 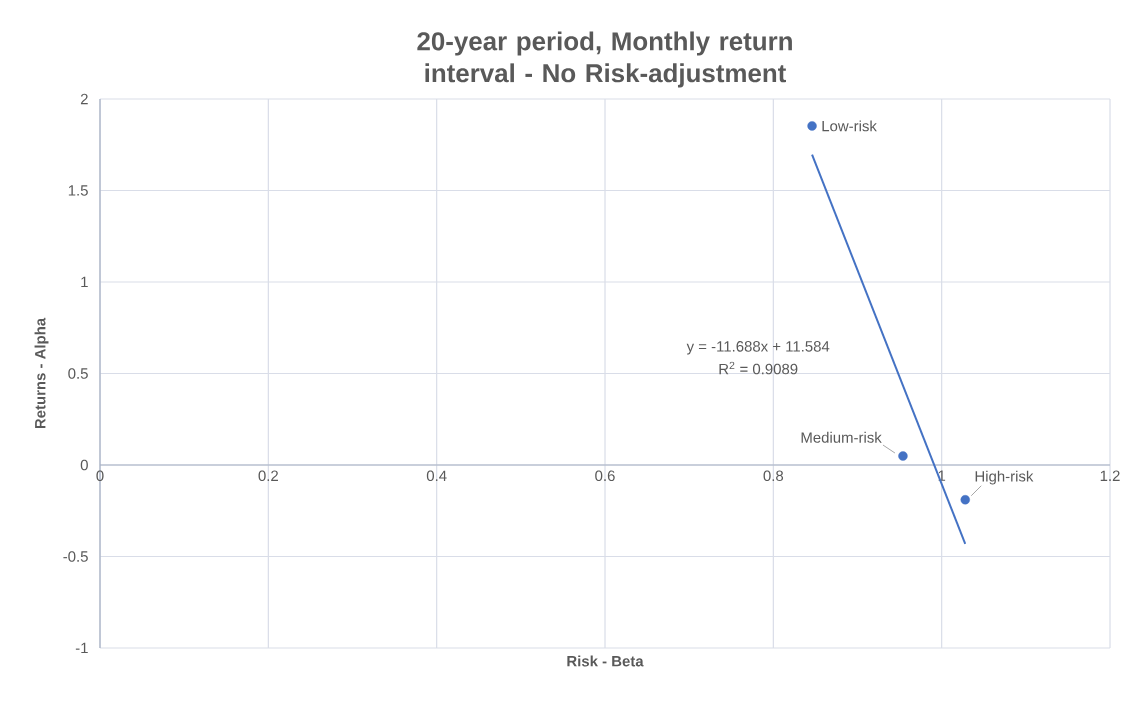 What do you see at coordinates (758, 348) in the screenshot?
I see `annotation: y = -11.688x + 11.584` at bounding box center [758, 348].